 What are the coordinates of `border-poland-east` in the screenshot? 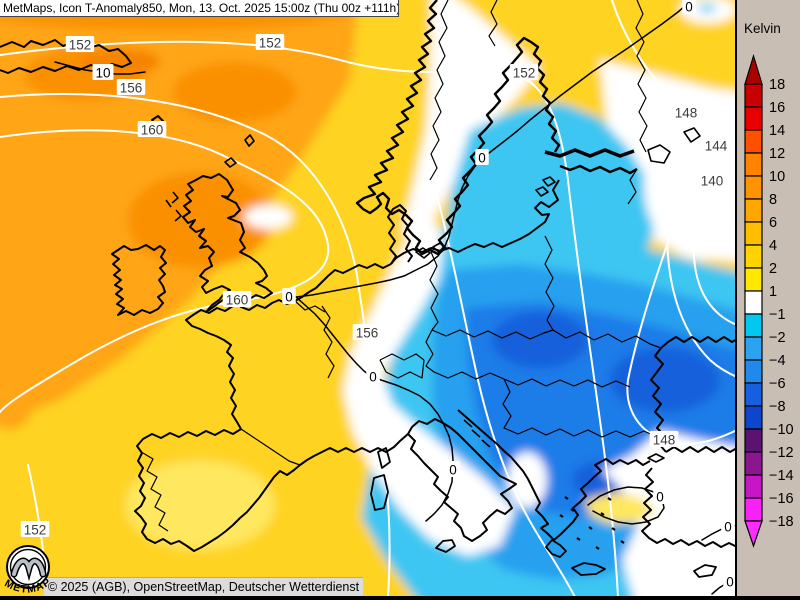 It's located at (549, 283).